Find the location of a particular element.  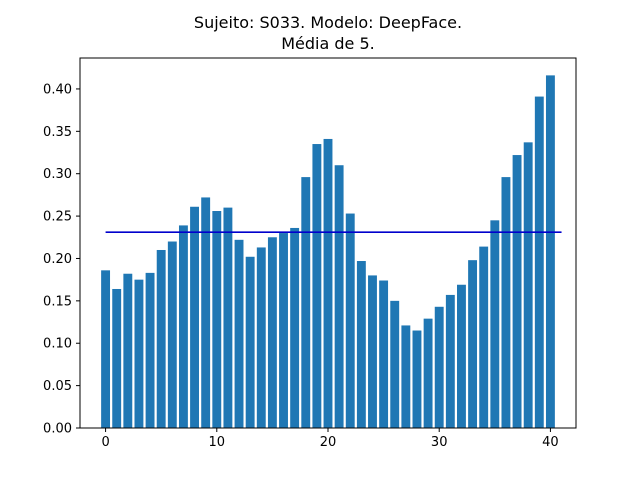

y-axis: 0.00 0.05 0.10 0.15 0.20 0.25 0.30 0.35 0.40 is located at coordinates (61, 259).